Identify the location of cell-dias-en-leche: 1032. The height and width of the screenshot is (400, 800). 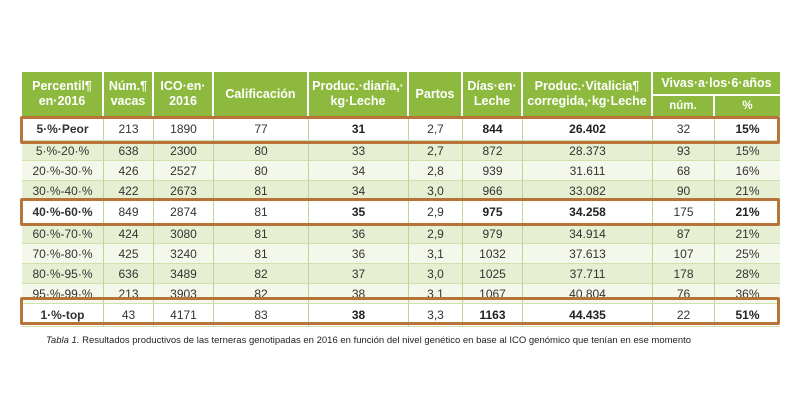
(493, 254).